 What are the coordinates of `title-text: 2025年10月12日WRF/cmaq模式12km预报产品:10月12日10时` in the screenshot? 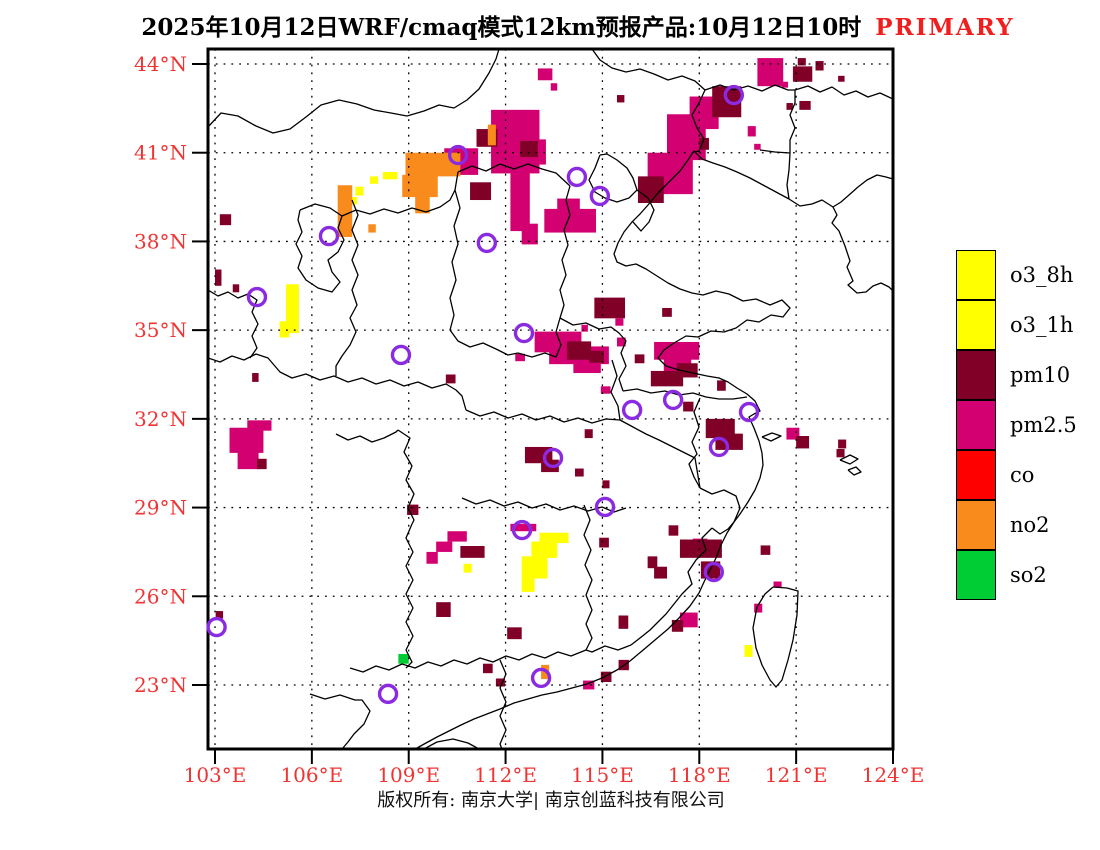 It's located at (501, 27).